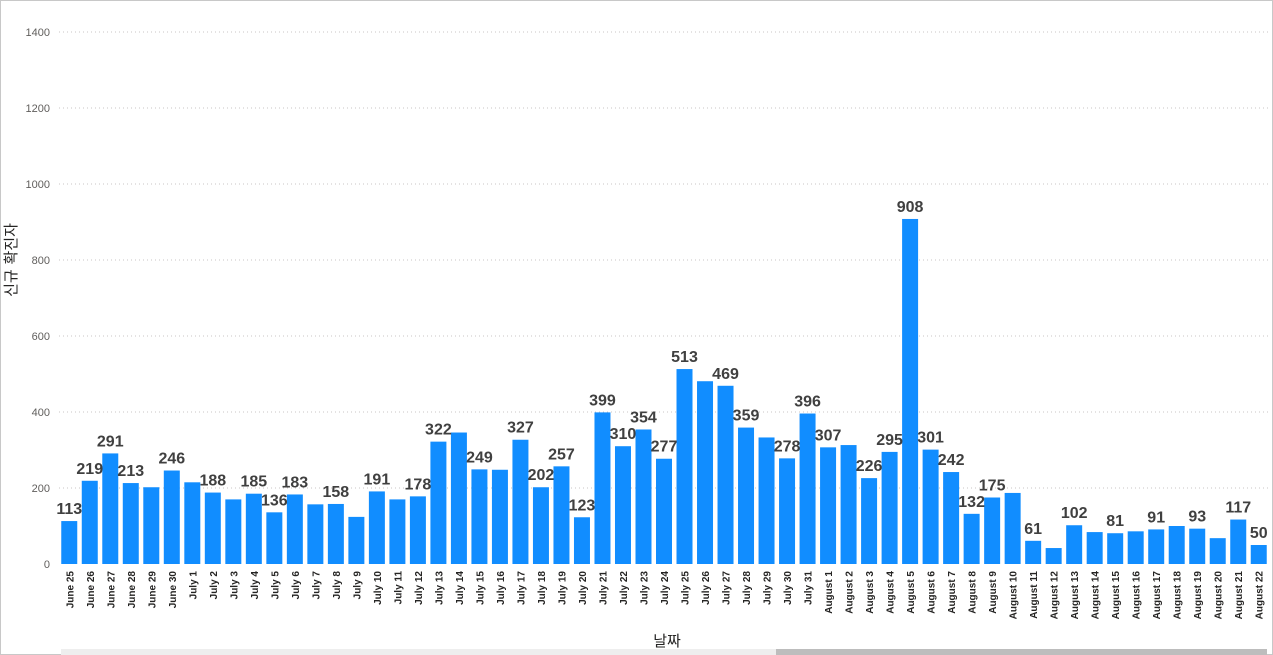 This screenshot has width=1273, height=655. I want to click on x-tick-label: July 17, so click(521, 588).